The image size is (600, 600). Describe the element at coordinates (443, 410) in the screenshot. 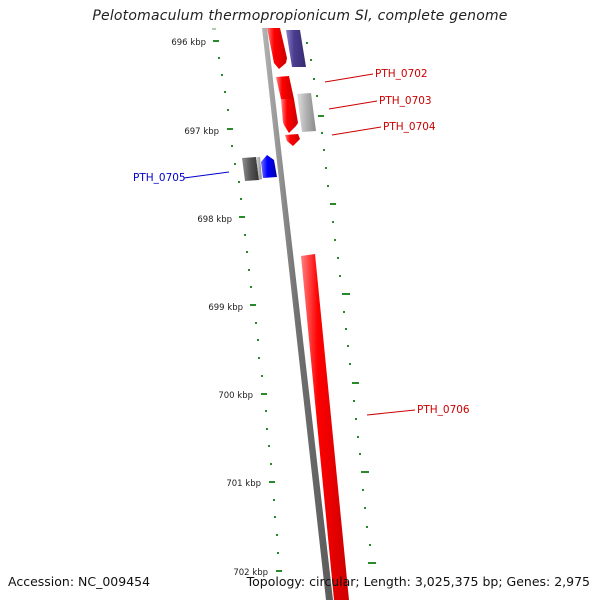

I see `gene-label: PTH_0706` at that location.